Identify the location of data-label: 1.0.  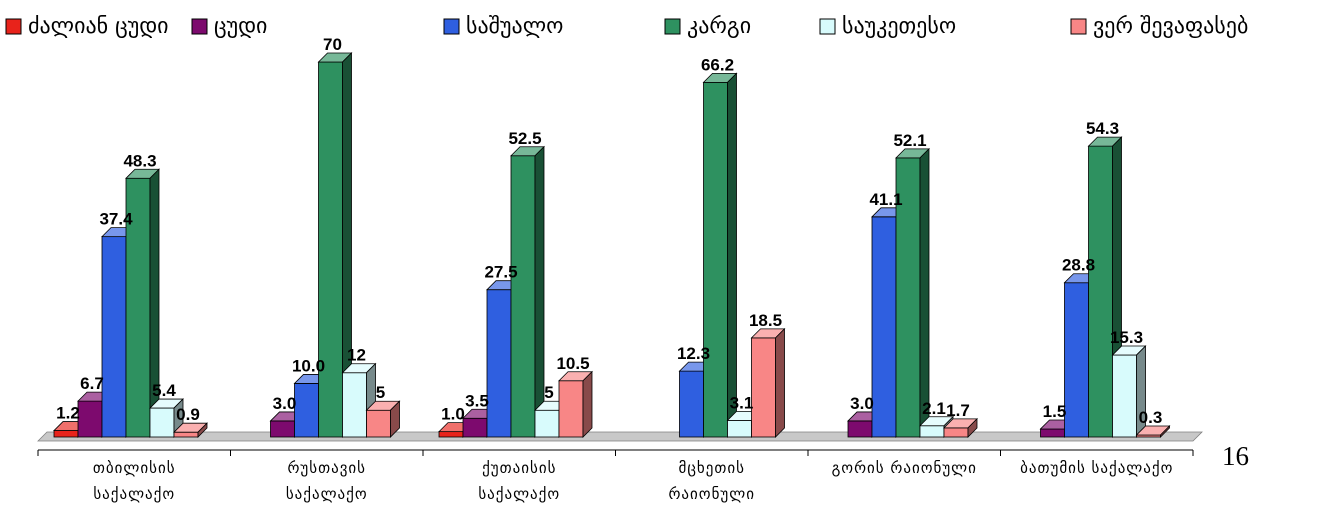
(453, 414).